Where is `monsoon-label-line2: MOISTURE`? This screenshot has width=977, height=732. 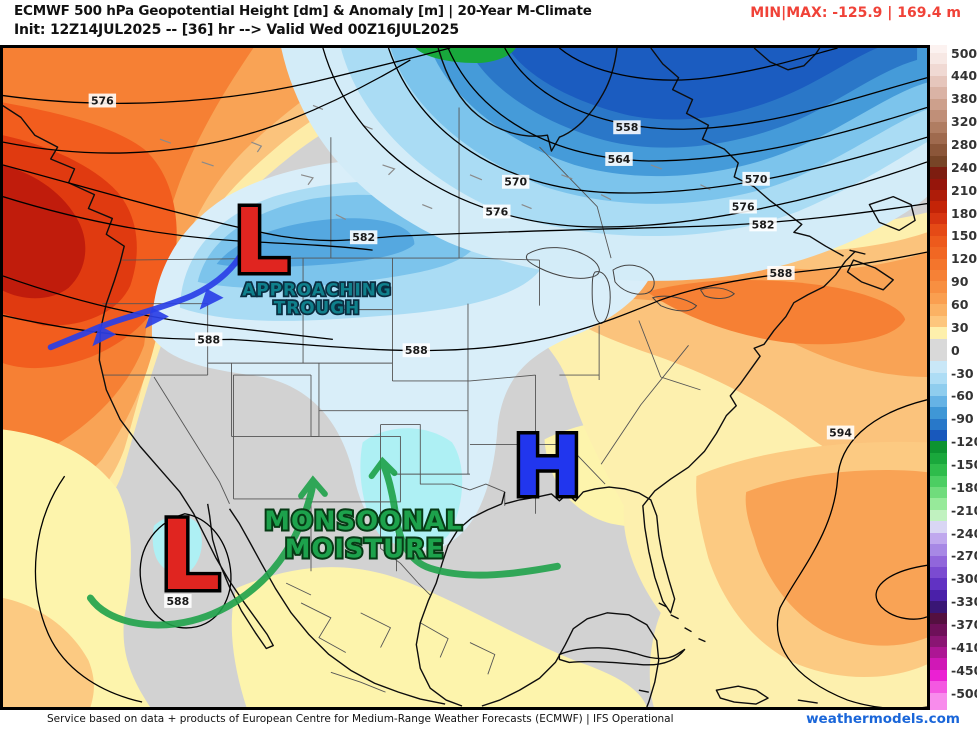
monsoon-label-line2: MOISTURE is located at coordinates (365, 549).